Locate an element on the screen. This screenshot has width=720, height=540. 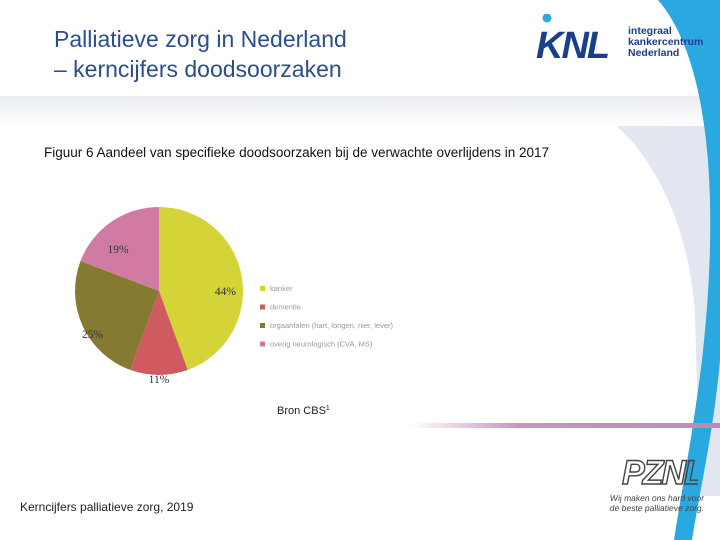
header-strip is located at coordinates (360, 111).